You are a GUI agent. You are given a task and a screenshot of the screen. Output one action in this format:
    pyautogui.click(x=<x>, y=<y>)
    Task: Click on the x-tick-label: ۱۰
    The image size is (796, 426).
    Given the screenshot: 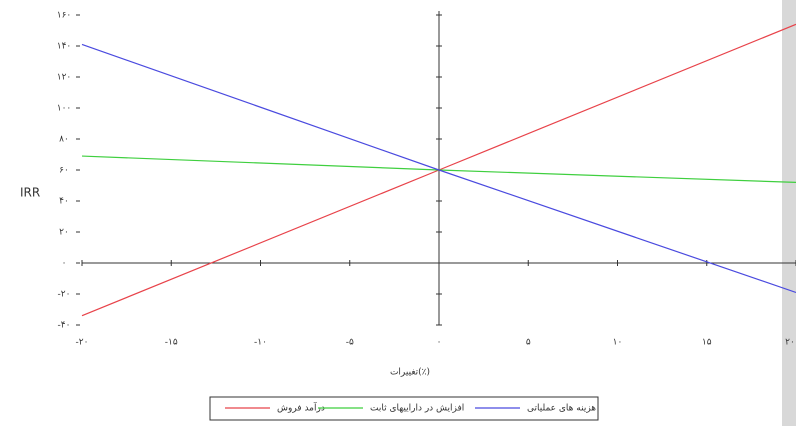 What is the action you would take?
    pyautogui.click(x=618, y=343)
    